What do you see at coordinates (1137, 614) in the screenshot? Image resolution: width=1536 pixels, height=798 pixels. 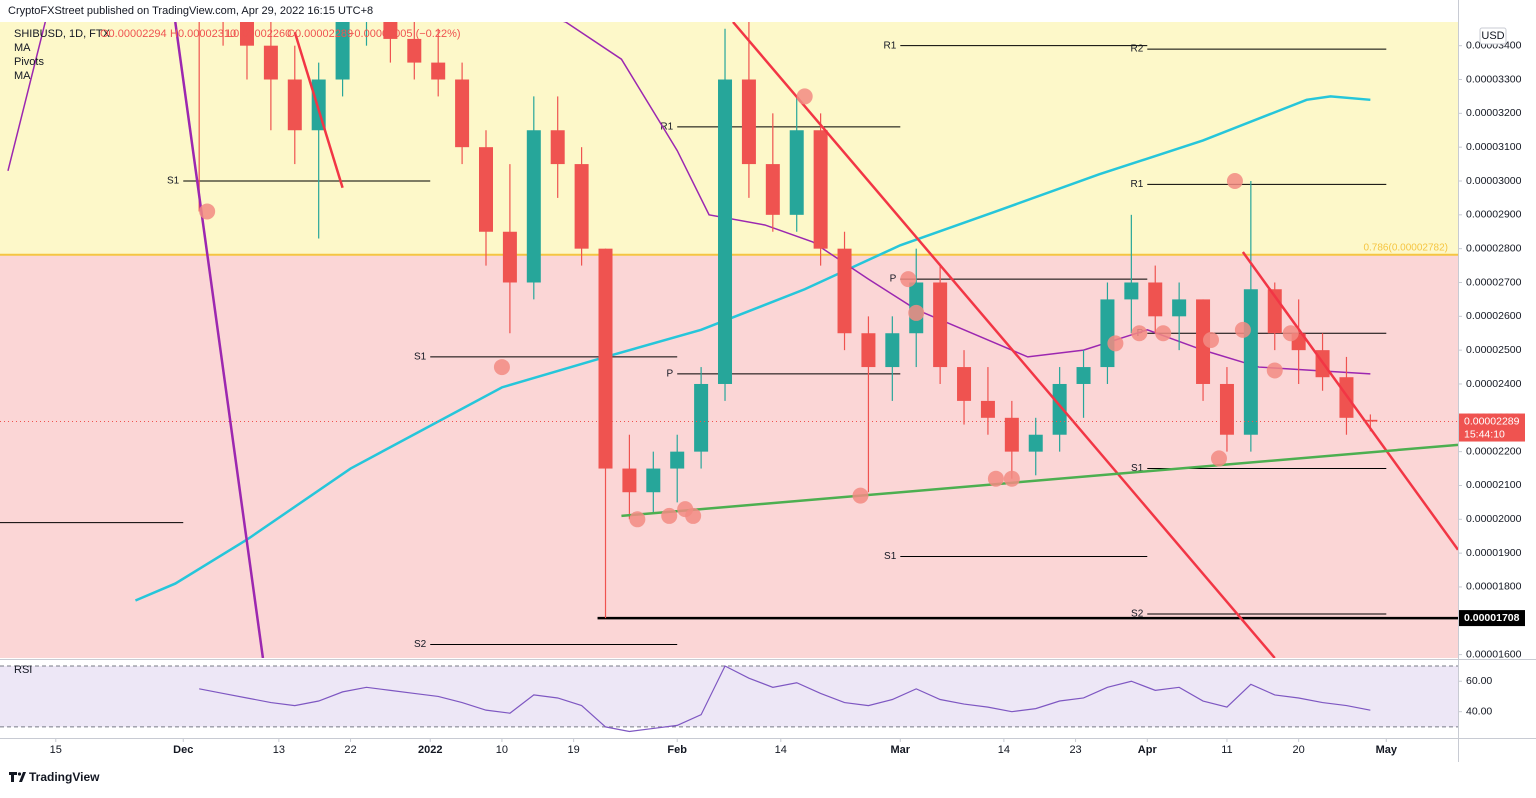 I see `pivot-label: S2` at bounding box center [1137, 614].